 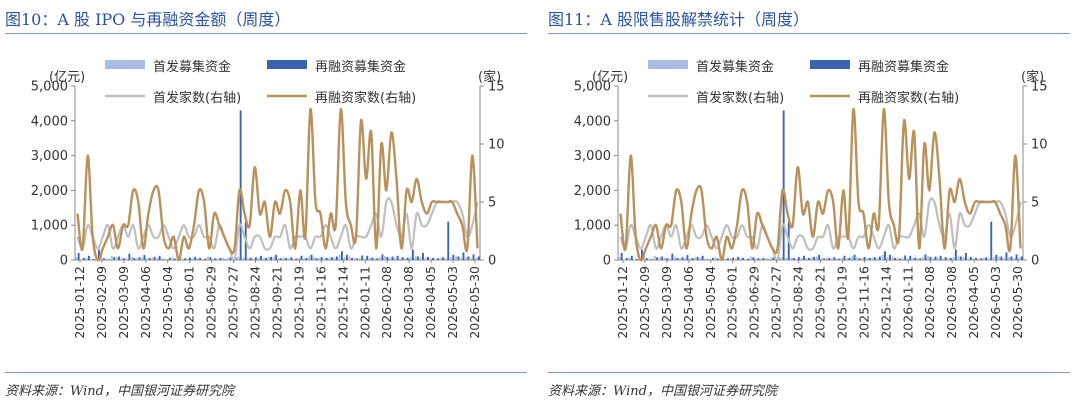 What do you see at coordinates (189, 302) in the screenshot?
I see `x-tick-label: 2025-06-01` at bounding box center [189, 302].